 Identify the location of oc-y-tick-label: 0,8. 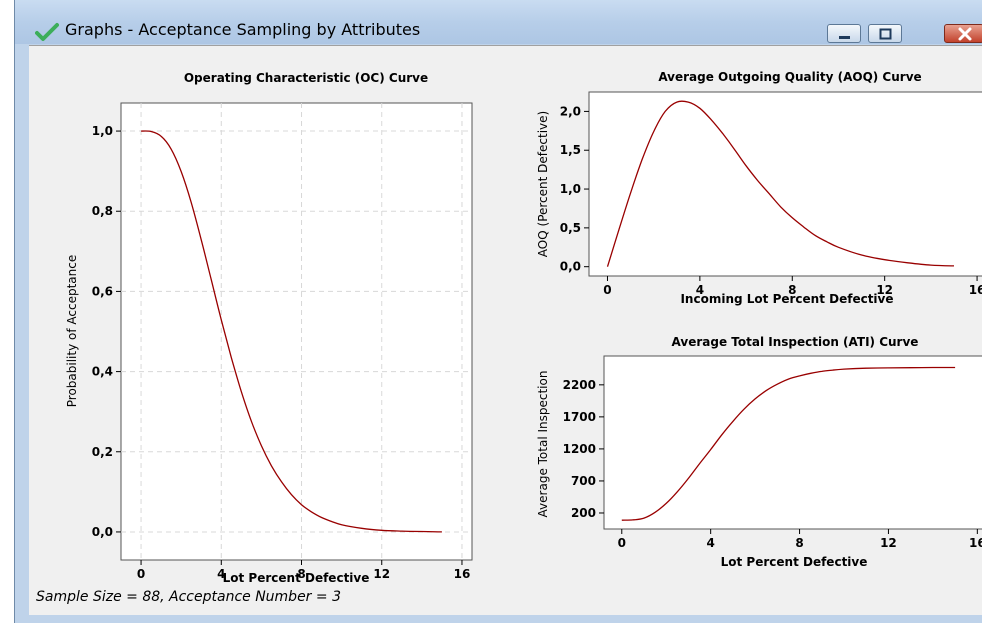
(102, 211).